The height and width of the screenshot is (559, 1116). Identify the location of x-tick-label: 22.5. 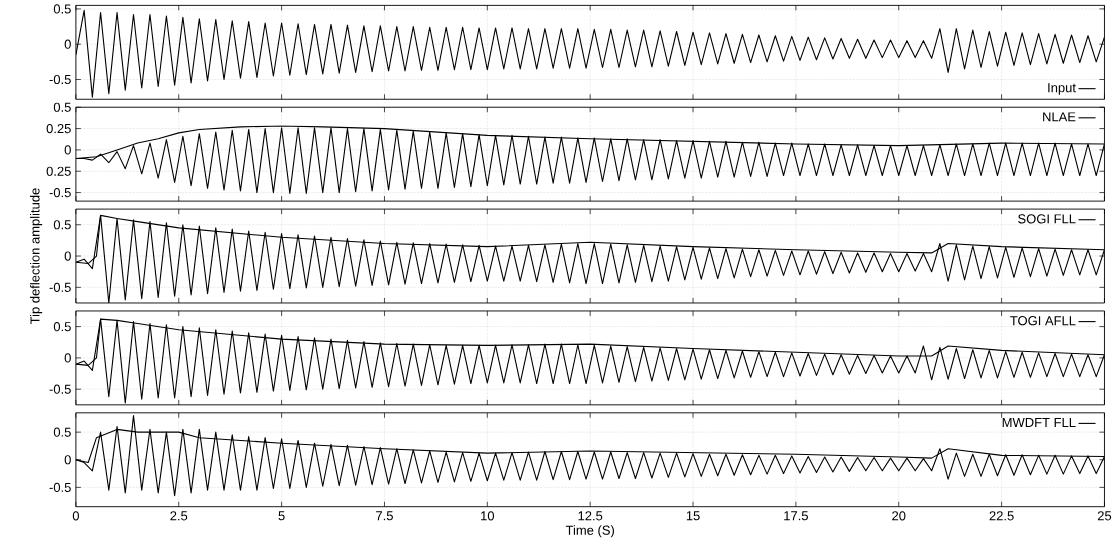
(1001, 516).